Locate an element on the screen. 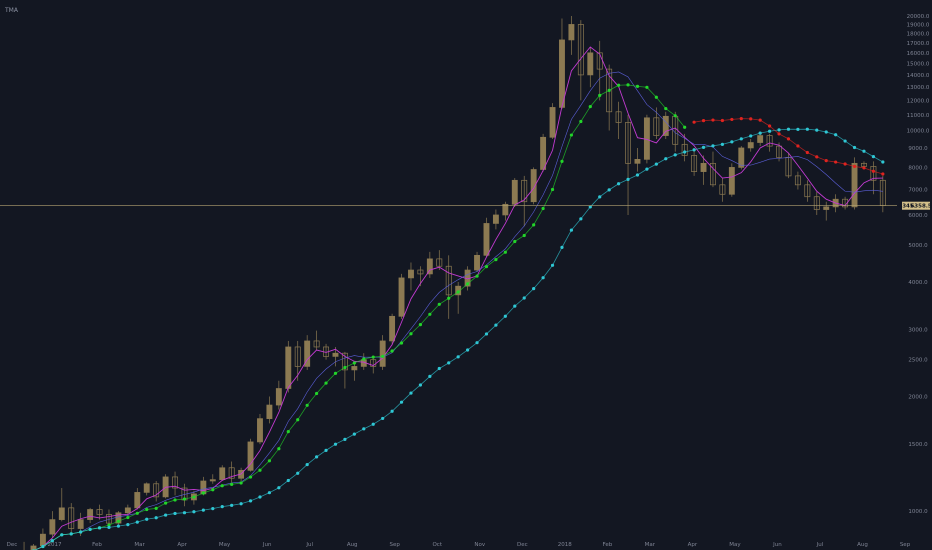 This screenshot has width=932, height=550. y-tick-label: 16000.0 is located at coordinates (918, 54).